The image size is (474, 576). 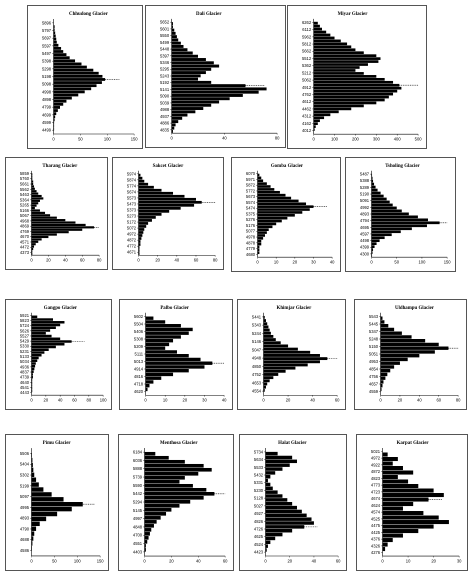 I want to click on y-tick-label: 4699, so click(x=47, y=114).